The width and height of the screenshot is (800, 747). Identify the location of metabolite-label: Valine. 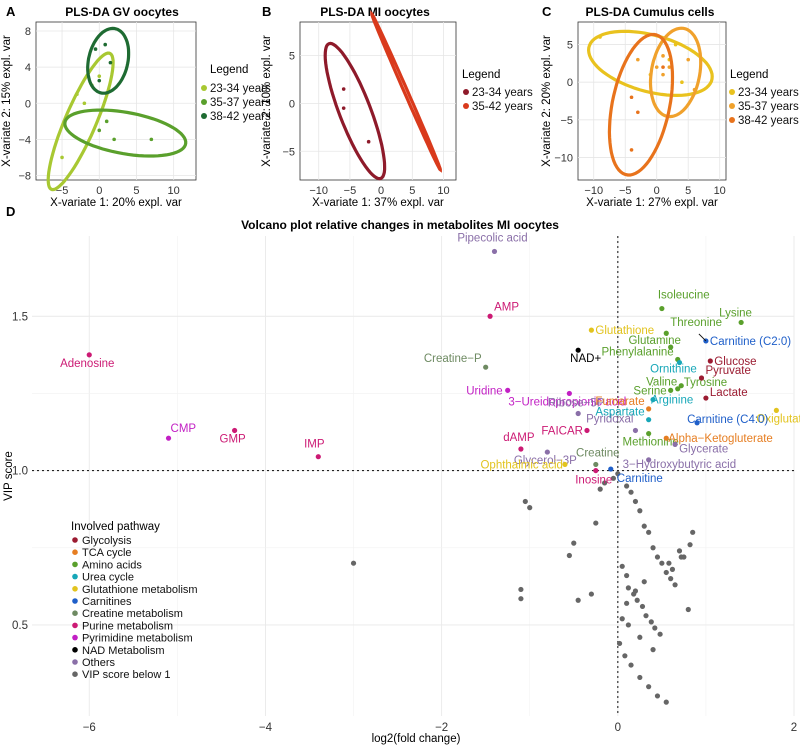
(661, 383).